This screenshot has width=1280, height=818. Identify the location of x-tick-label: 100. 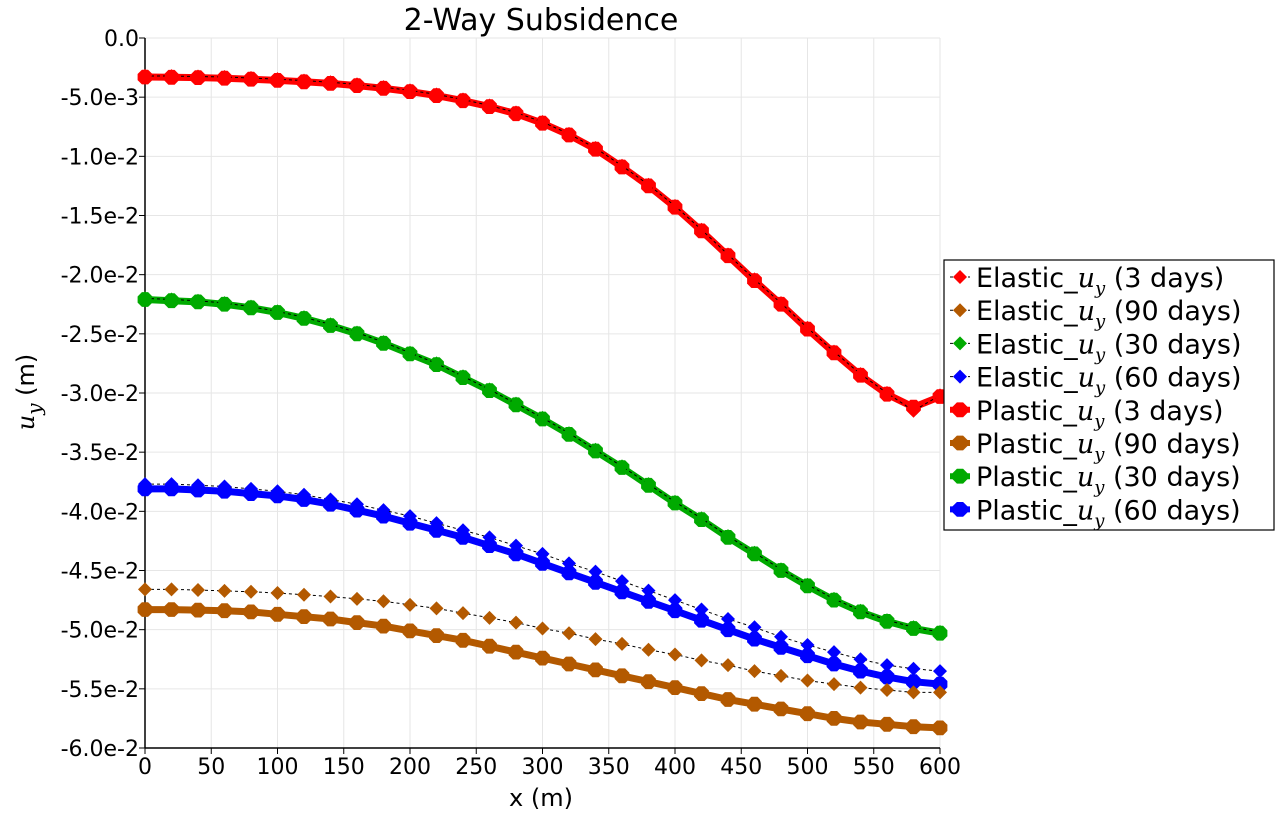
(278, 767).